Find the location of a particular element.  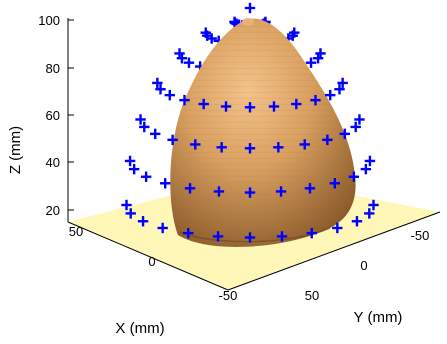

y-axis-label: Y (mm) is located at coordinates (378, 317).